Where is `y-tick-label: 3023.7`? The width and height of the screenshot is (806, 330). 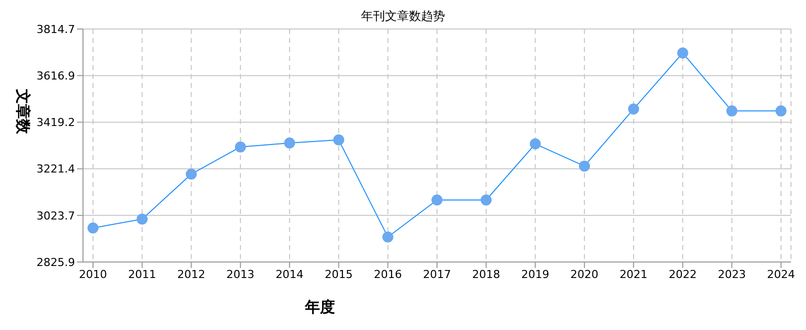
y-tick-label: 3023.7 is located at coordinates (55, 215).